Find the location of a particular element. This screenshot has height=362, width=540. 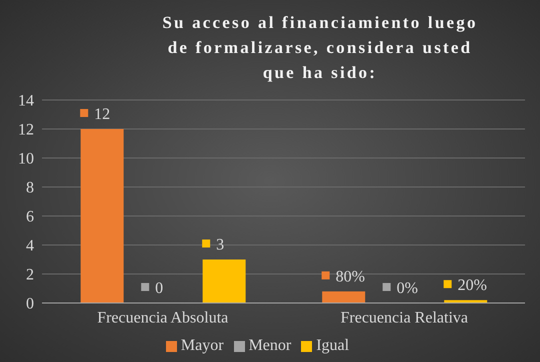

y-tick-label: 14 is located at coordinates (26, 101).